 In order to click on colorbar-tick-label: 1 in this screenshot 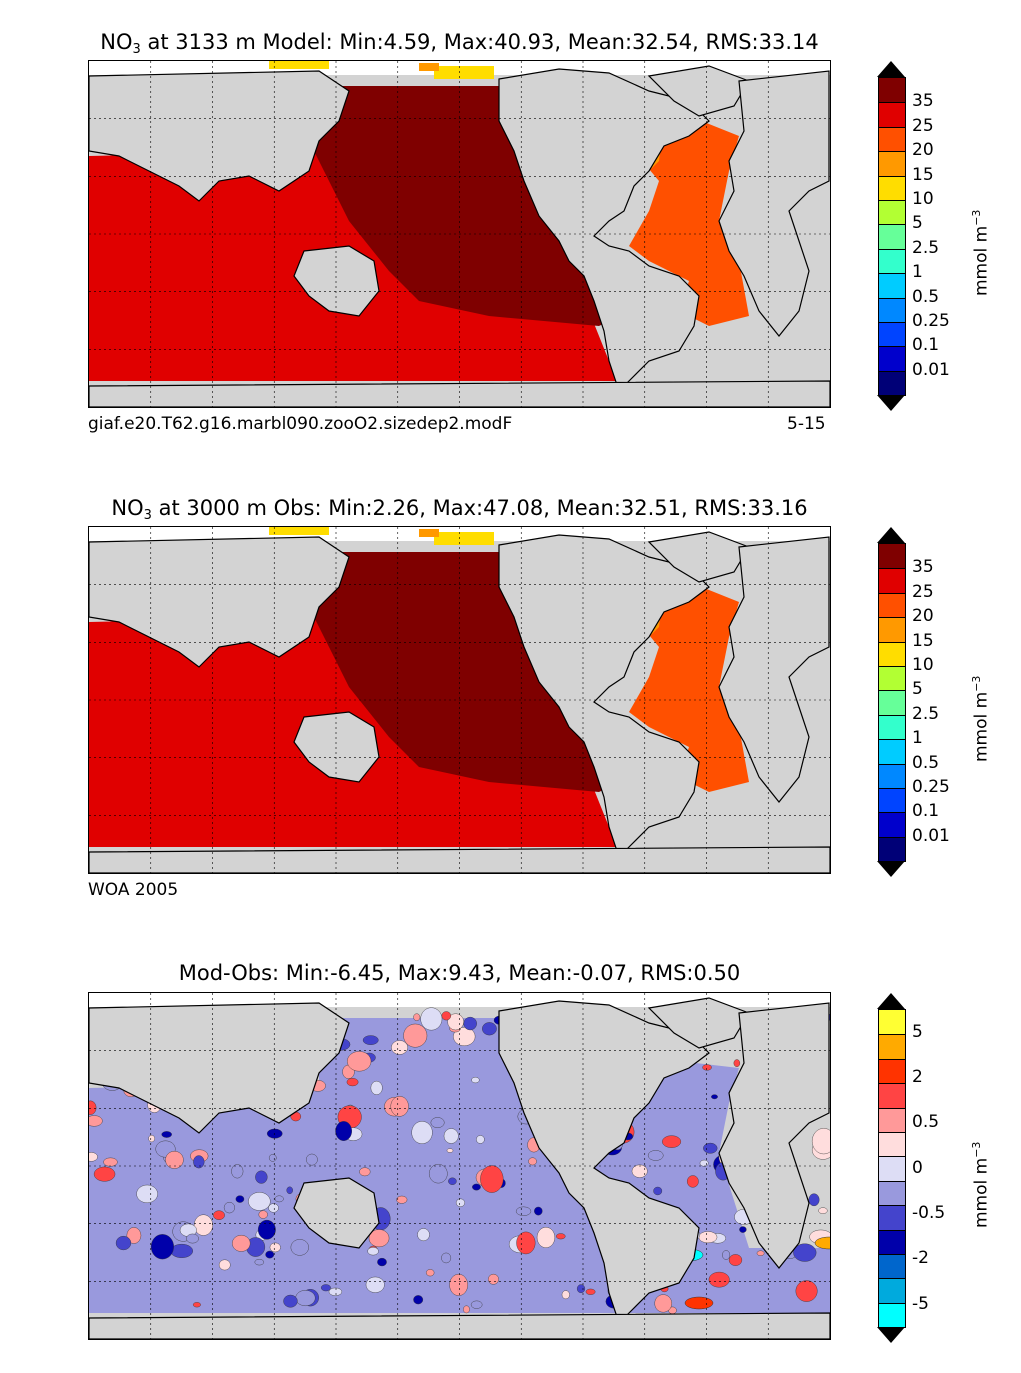, I will do `click(917, 272)`.